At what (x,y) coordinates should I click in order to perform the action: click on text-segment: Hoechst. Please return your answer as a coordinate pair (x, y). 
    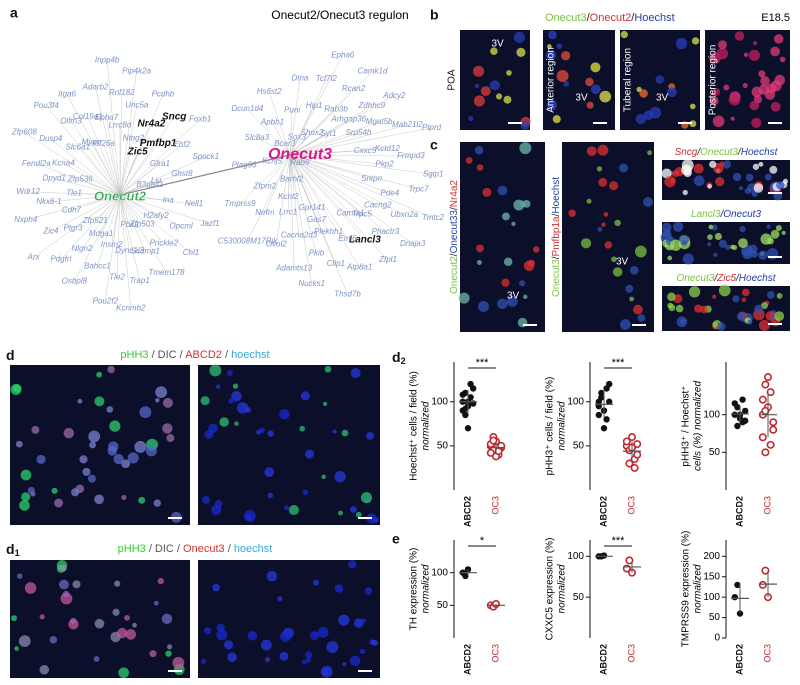
    Looking at the image, I should click on (654, 18).